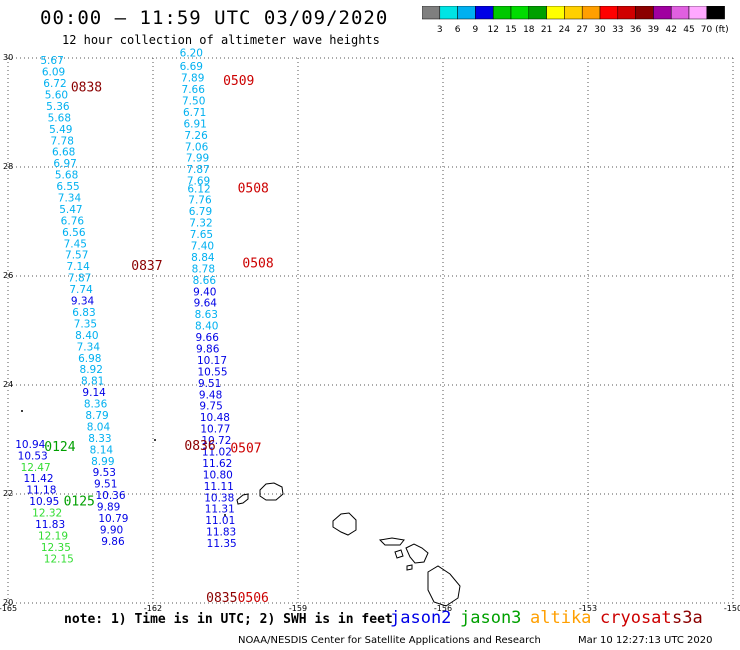 This screenshot has width=740, height=650. Describe the element at coordinates (81, 290) in the screenshot. I see `wave-height-value: 7.74` at that location.